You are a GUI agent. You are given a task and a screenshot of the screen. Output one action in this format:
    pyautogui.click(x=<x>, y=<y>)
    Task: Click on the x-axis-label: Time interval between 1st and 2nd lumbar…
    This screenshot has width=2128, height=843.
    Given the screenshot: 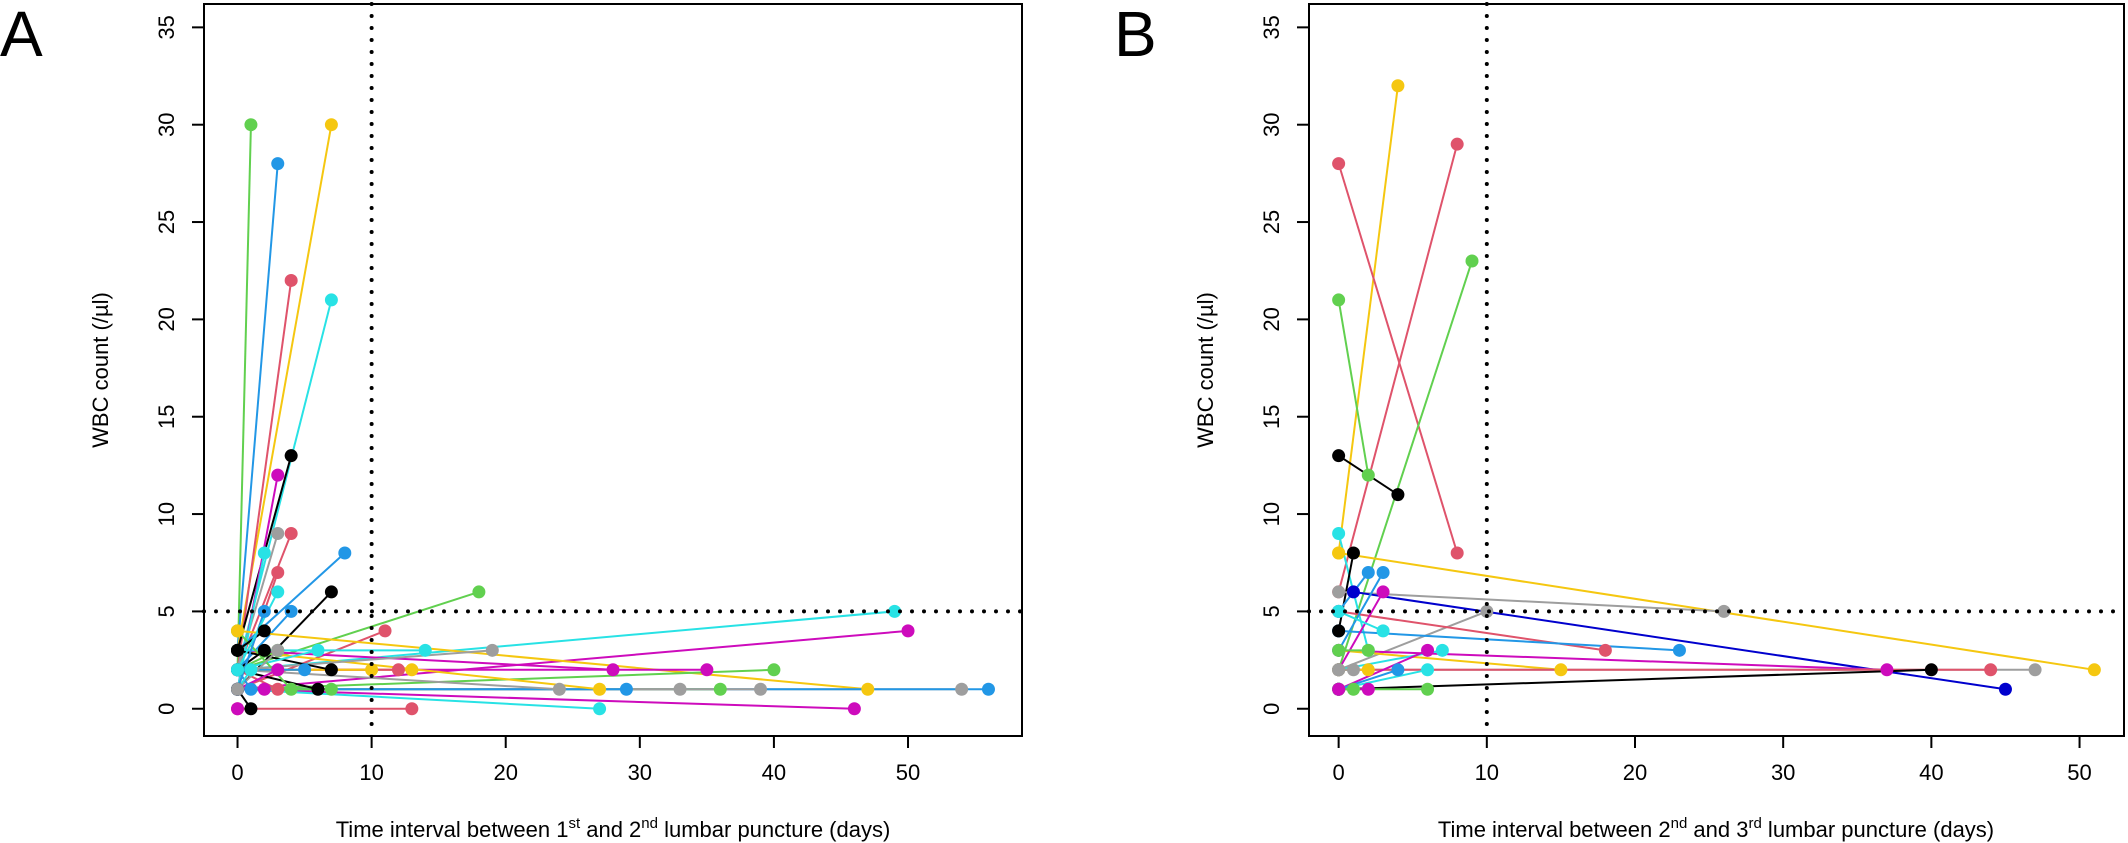 What is the action you would take?
    pyautogui.click(x=613, y=828)
    